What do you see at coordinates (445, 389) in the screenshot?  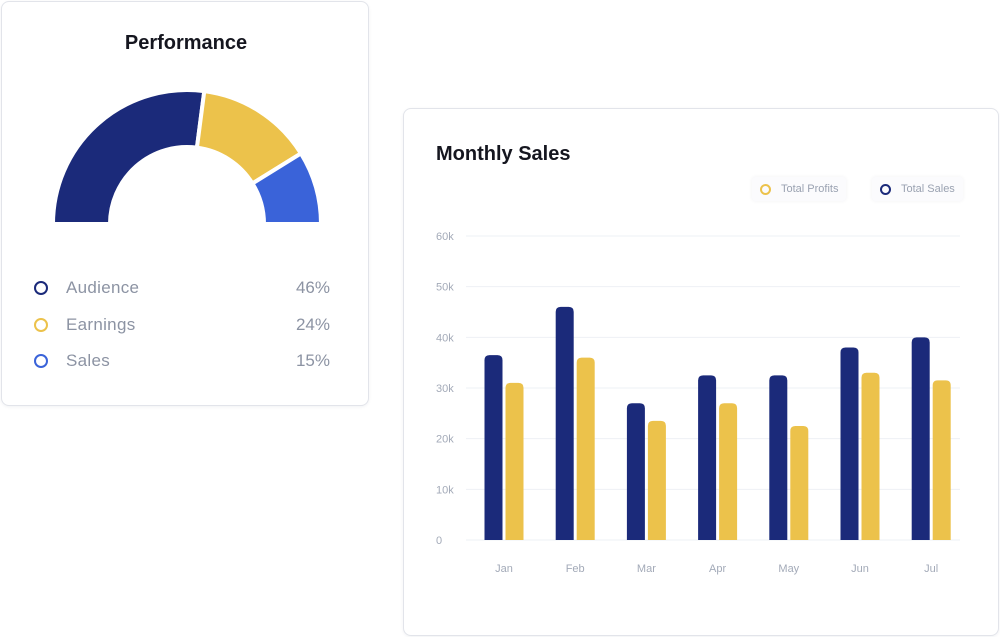 I see `y-tick-label: 30k` at bounding box center [445, 389].